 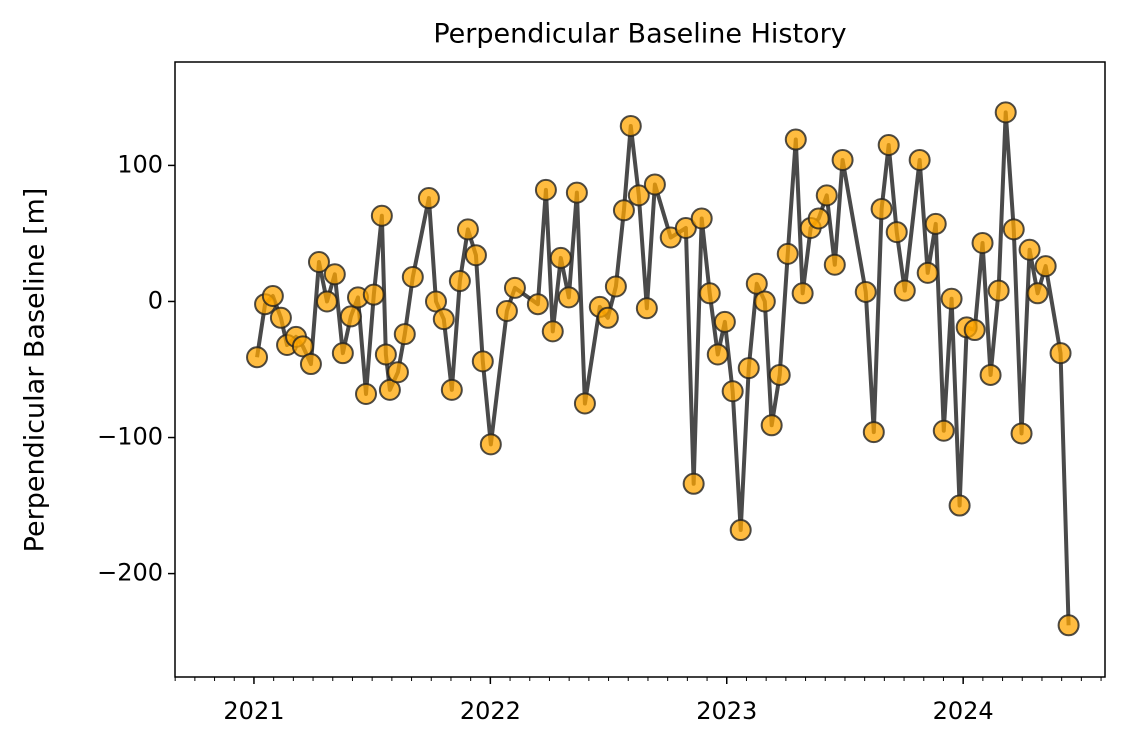 I want to click on y-axis-label: Perpendicular Baseline [m], so click(x=35, y=370).